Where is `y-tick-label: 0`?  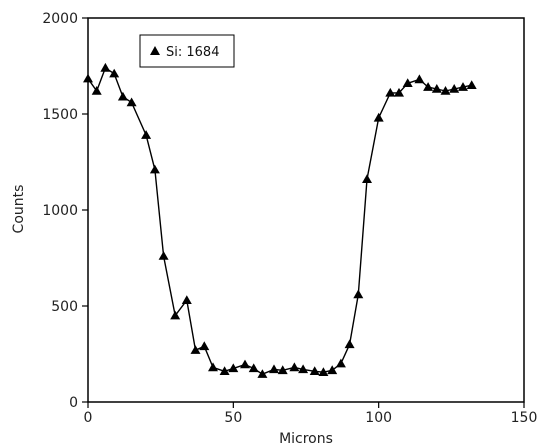 y-tick-label: 0 is located at coordinates (73, 403).